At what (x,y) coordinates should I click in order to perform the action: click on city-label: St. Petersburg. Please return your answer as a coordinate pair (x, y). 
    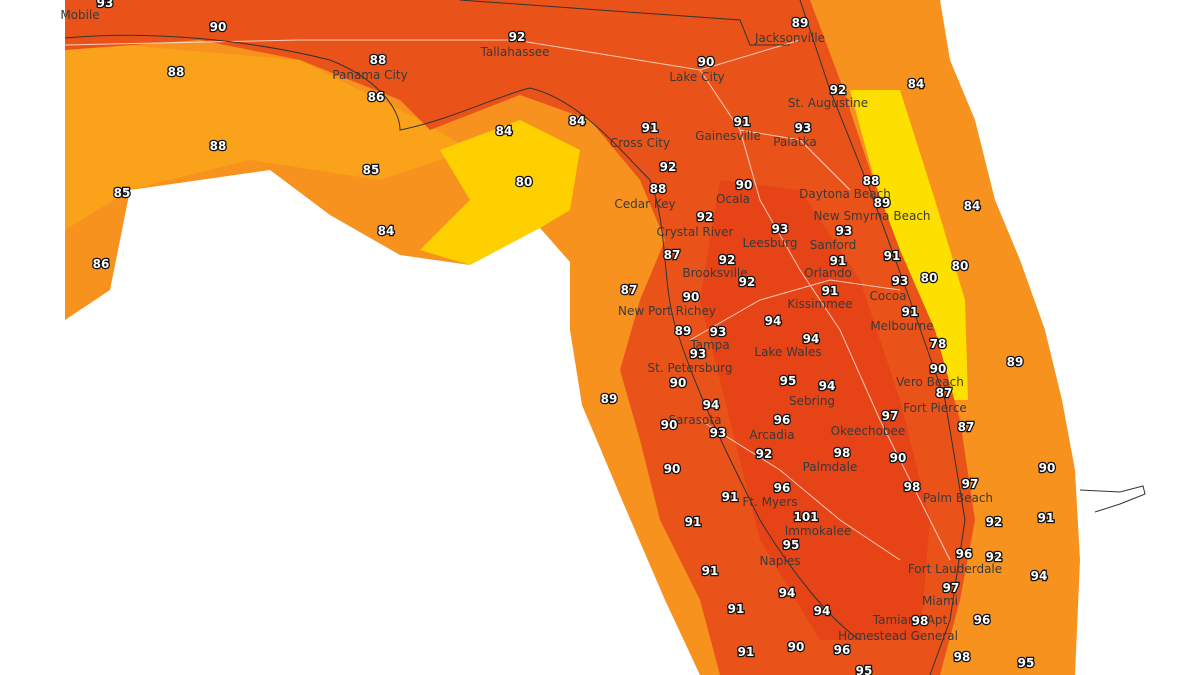
    Looking at the image, I should click on (690, 368).